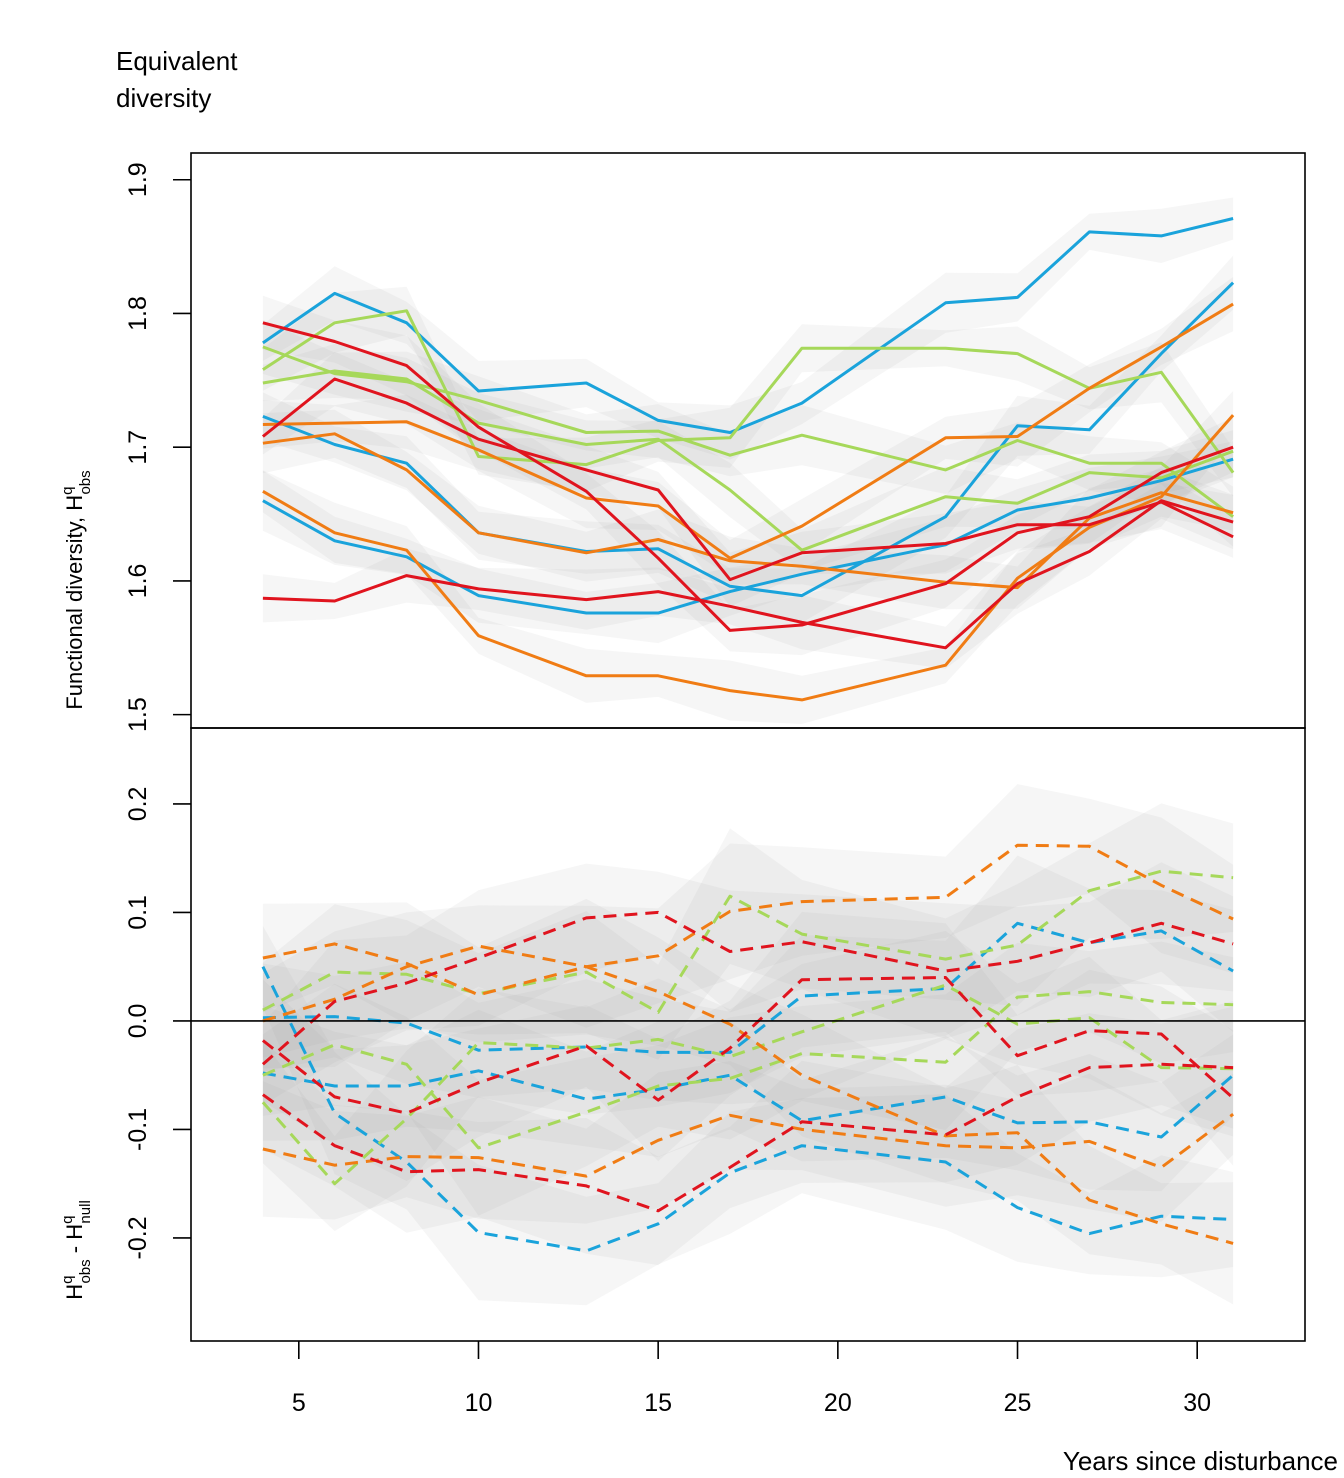  I want to click on ytick-label-bottom-1: -0.1, so click(138, 1129).